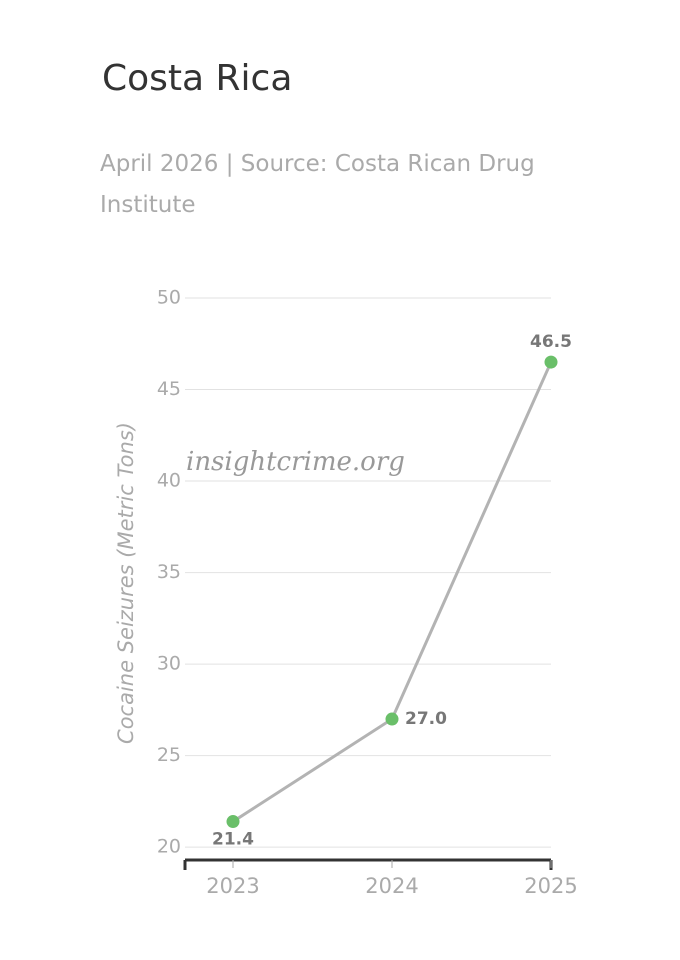 Image resolution: width=680 pixels, height=960 pixels. Describe the element at coordinates (426, 719) in the screenshot. I see `value-label: 27.0` at that location.